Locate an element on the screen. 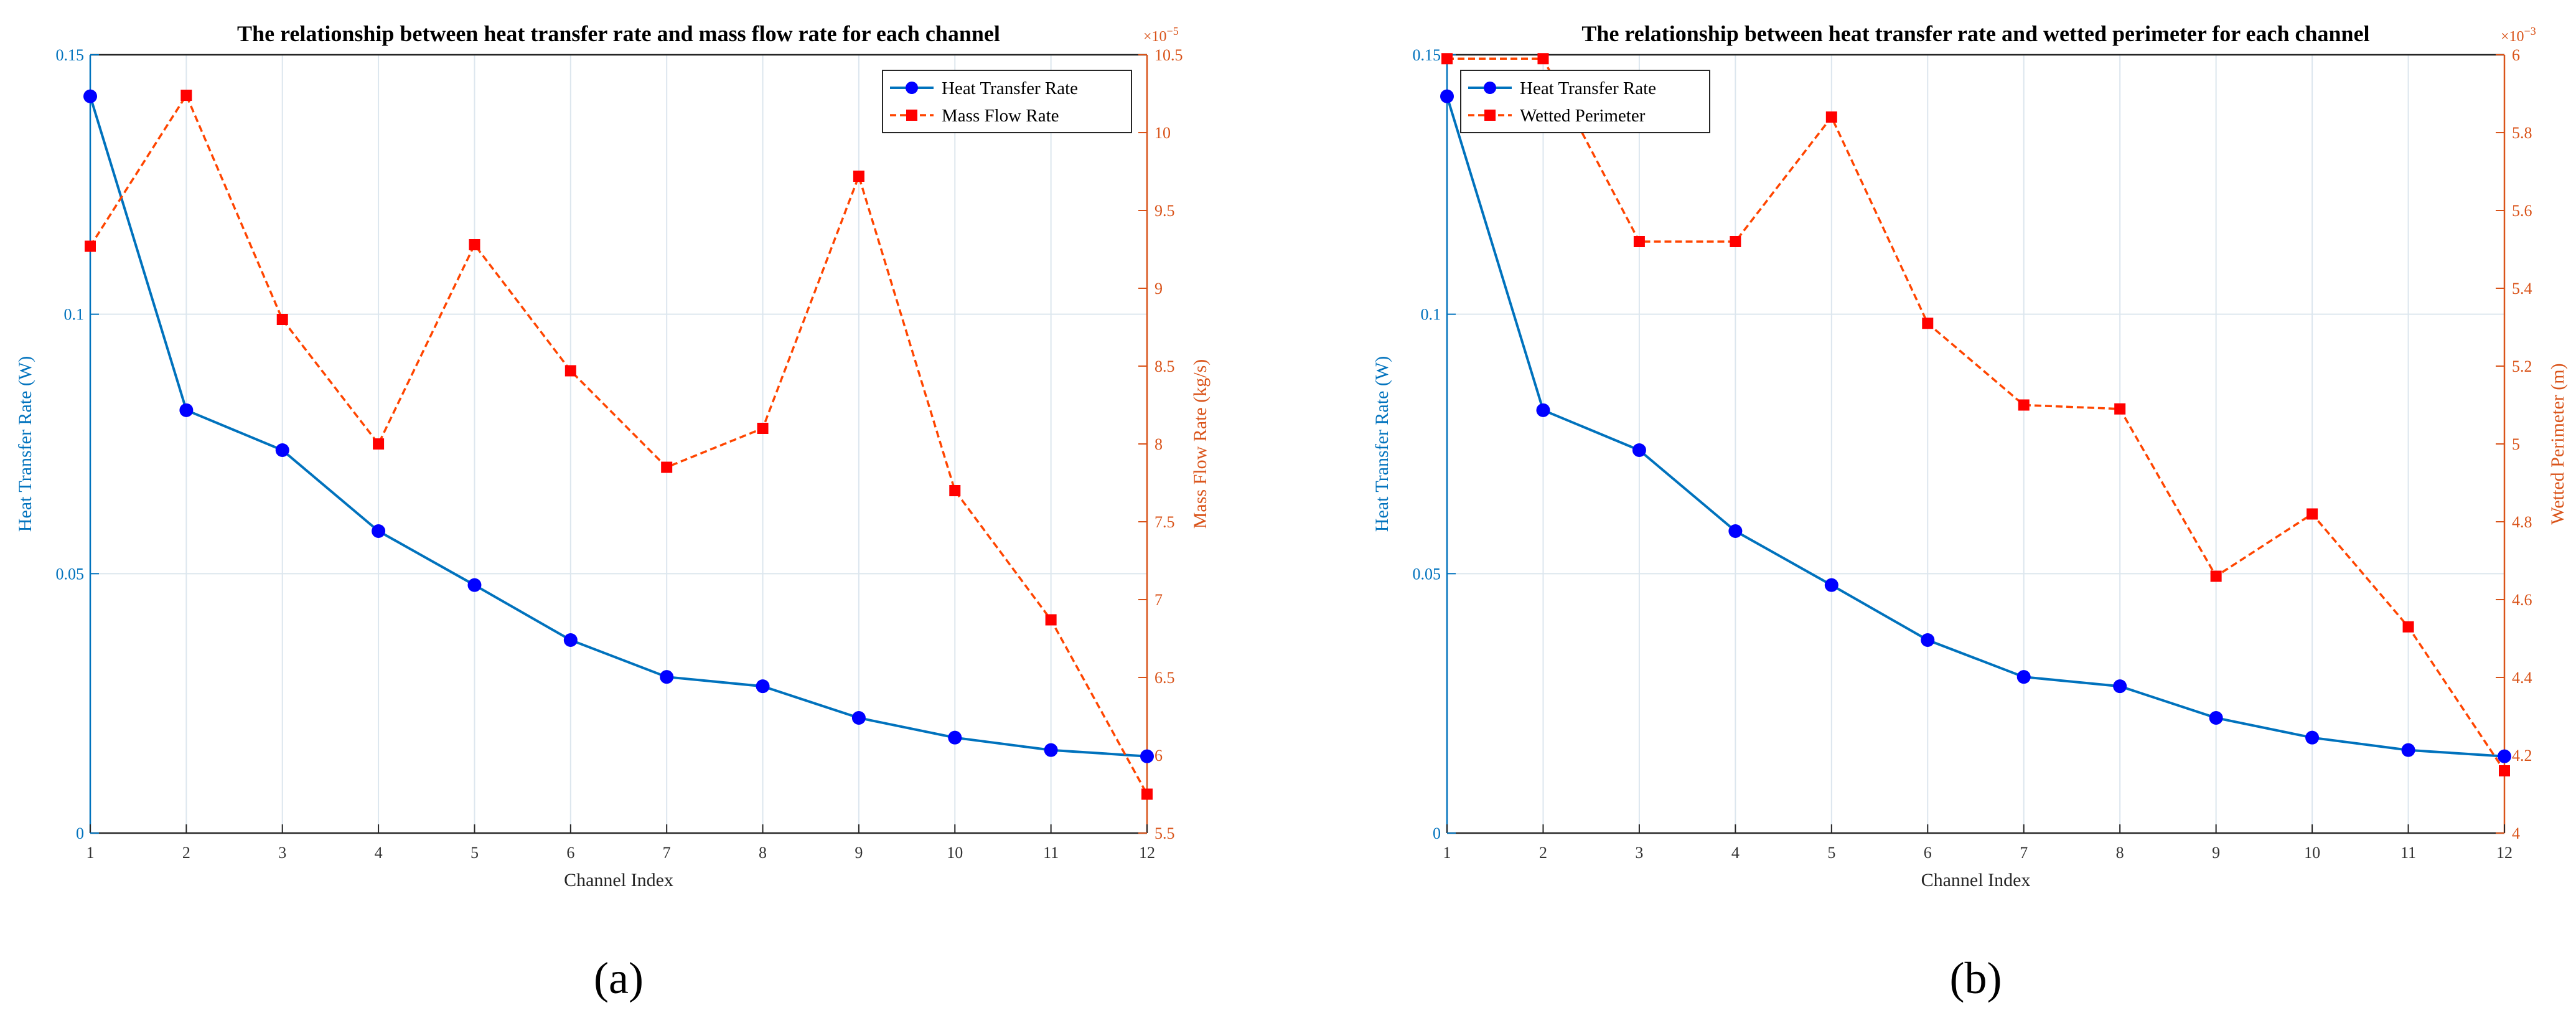 This screenshot has width=2576, height=1018. right-tick-label: 4 is located at coordinates (2516, 833).